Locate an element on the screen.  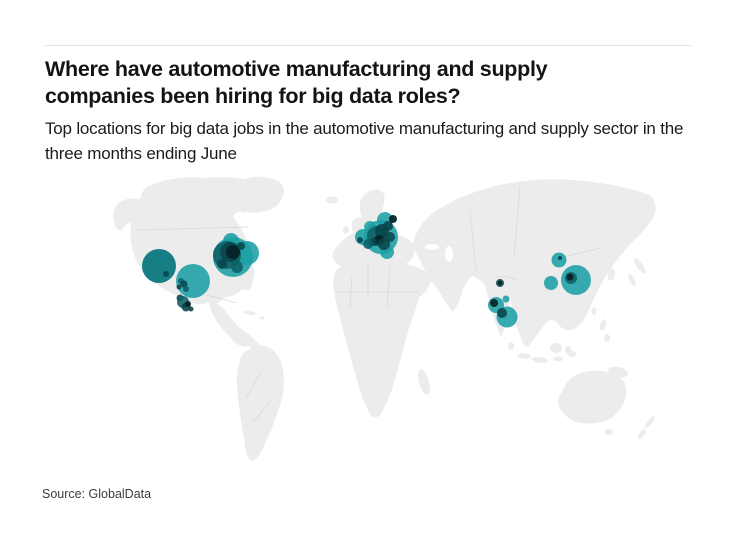
bubble-india-north is located at coordinates (500, 283).